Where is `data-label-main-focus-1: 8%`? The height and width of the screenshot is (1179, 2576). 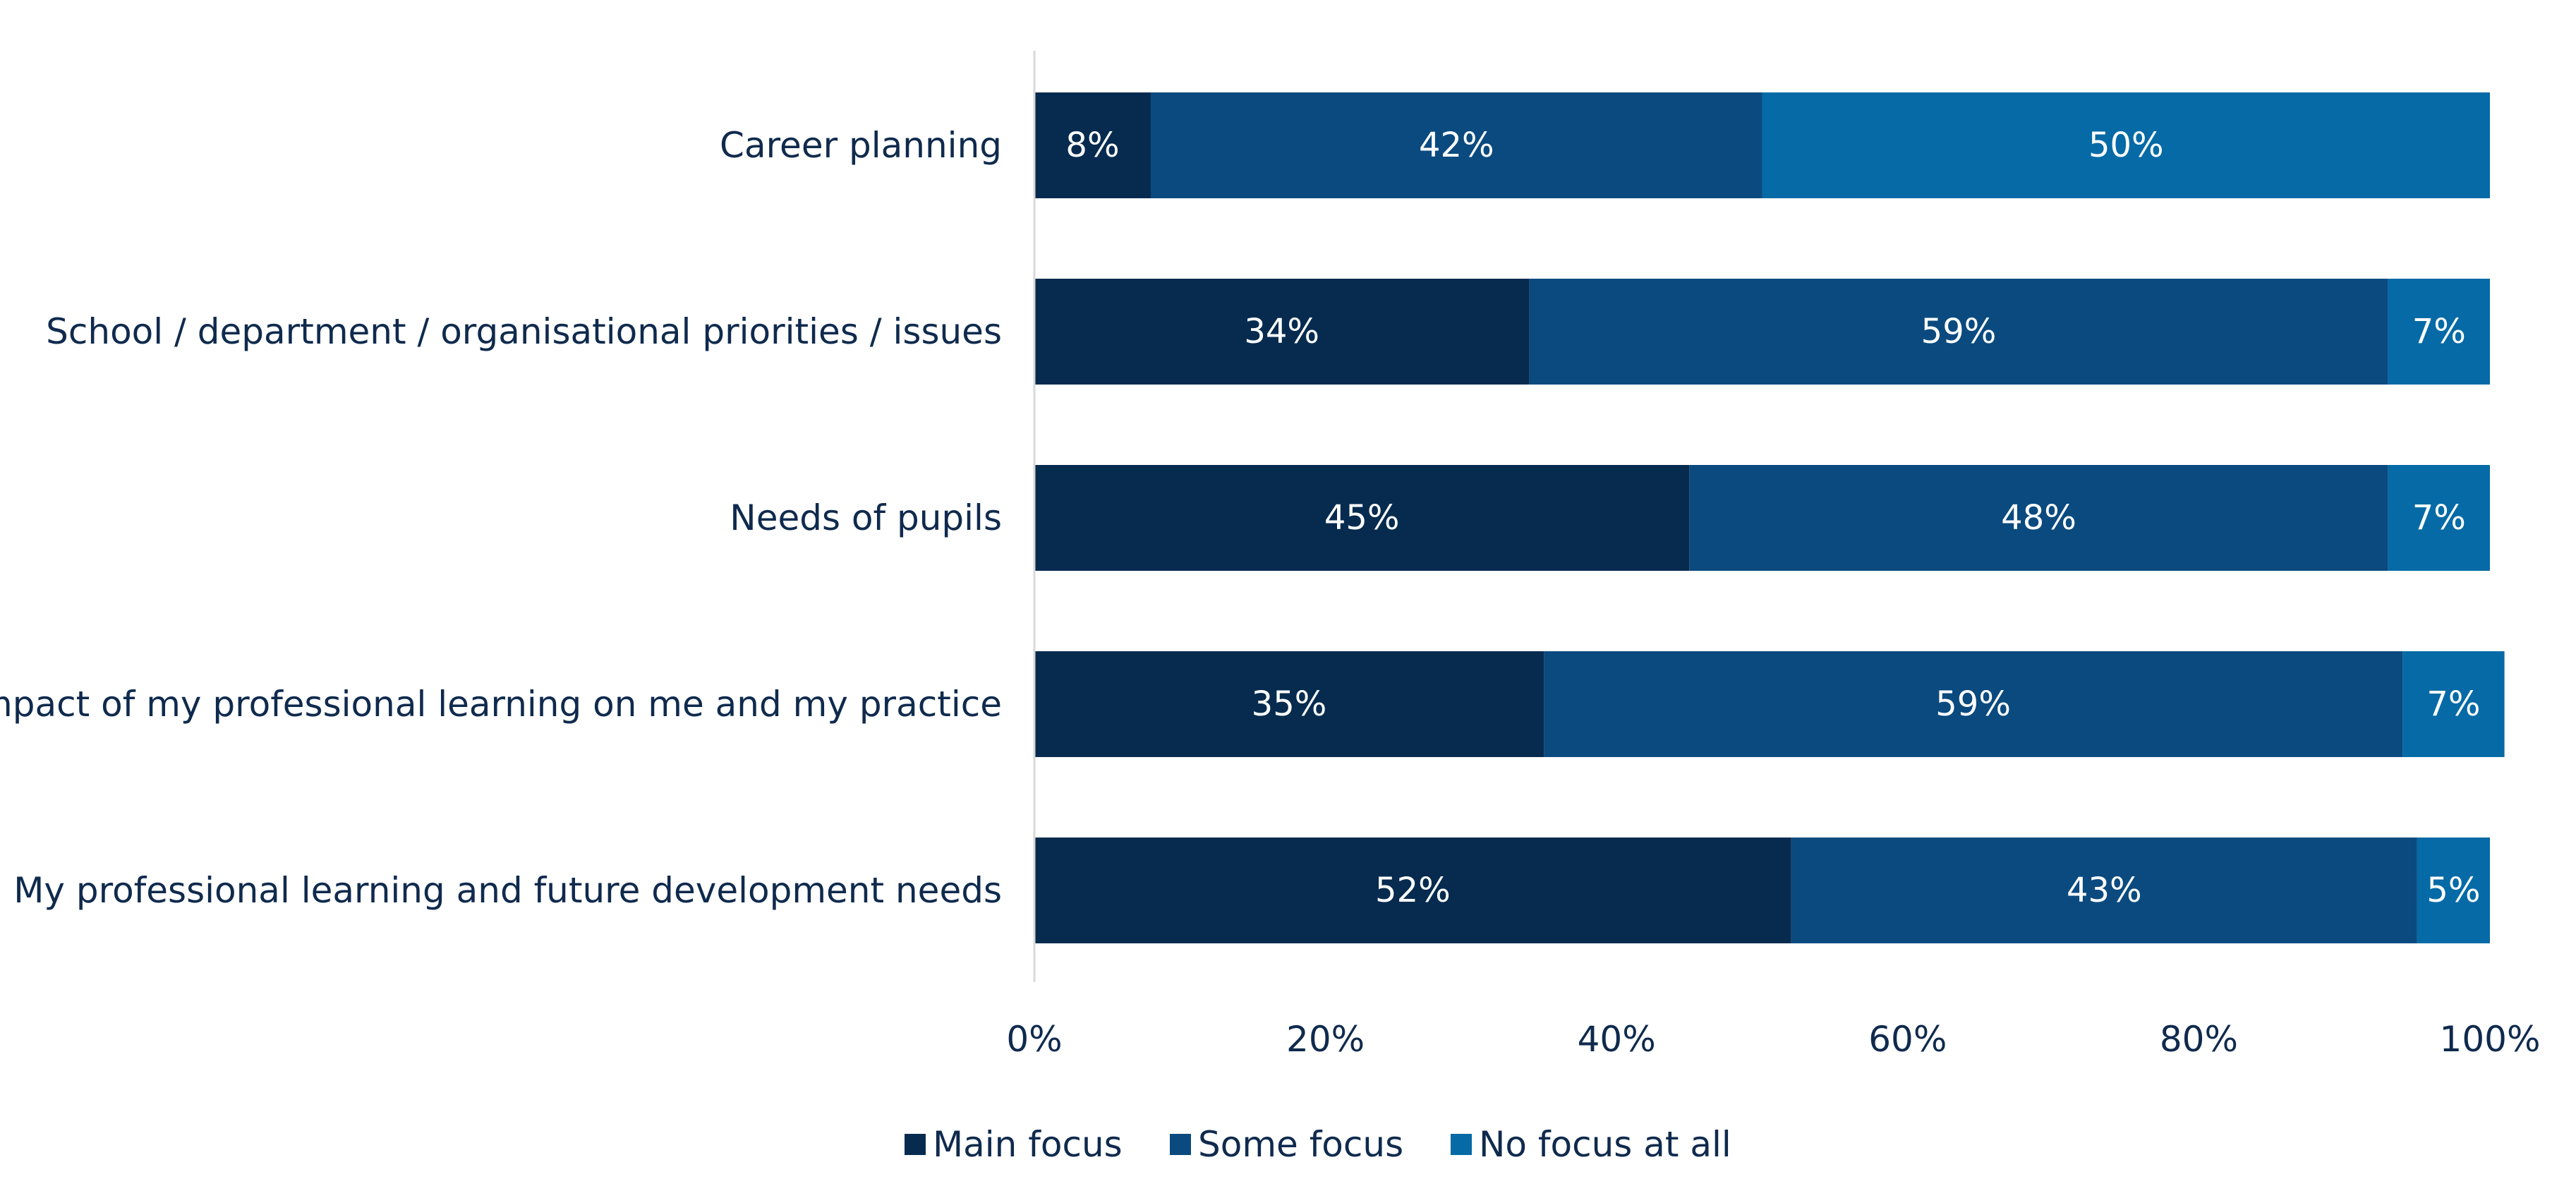
data-label-main-focus-1: 8% is located at coordinates (1092, 145).